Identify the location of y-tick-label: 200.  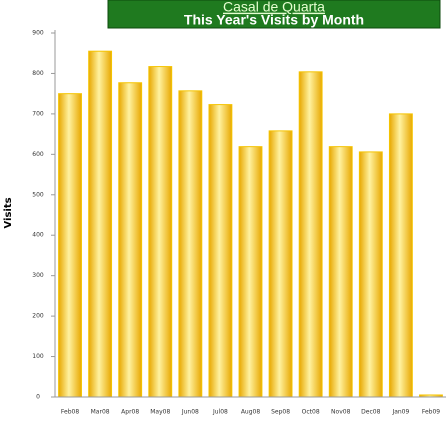
(38, 316).